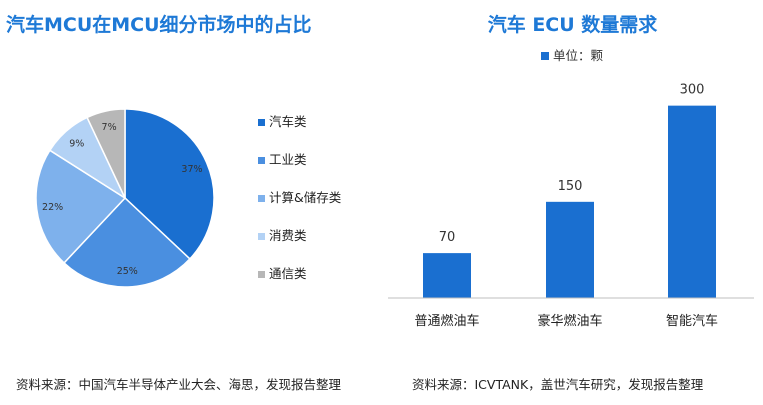 Image resolution: width=763 pixels, height=405 pixels. Describe the element at coordinates (76, 143) in the screenshot. I see `pie-slice-label-4: 9%` at that location.